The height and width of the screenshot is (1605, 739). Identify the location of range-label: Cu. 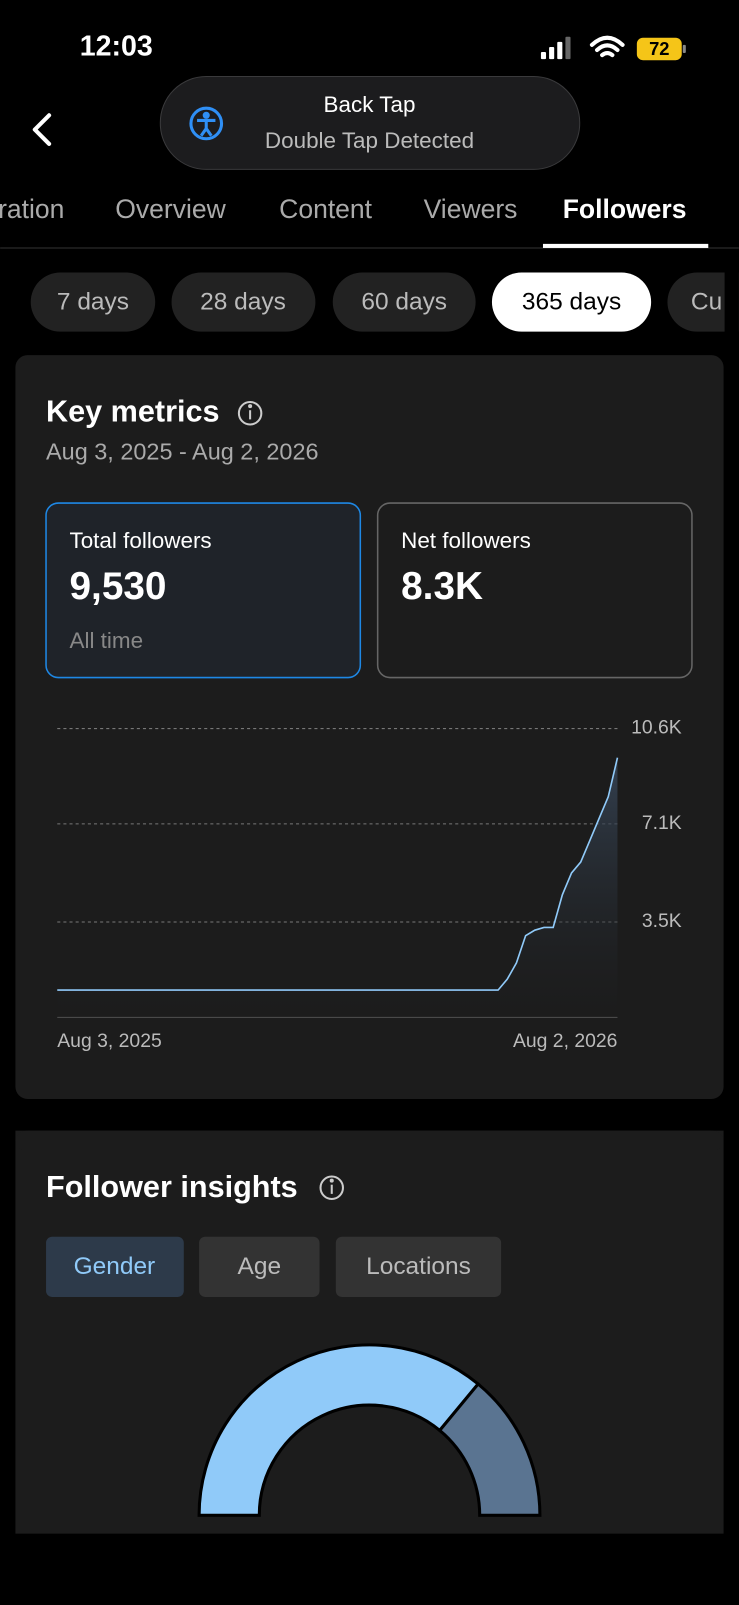
(706, 302).